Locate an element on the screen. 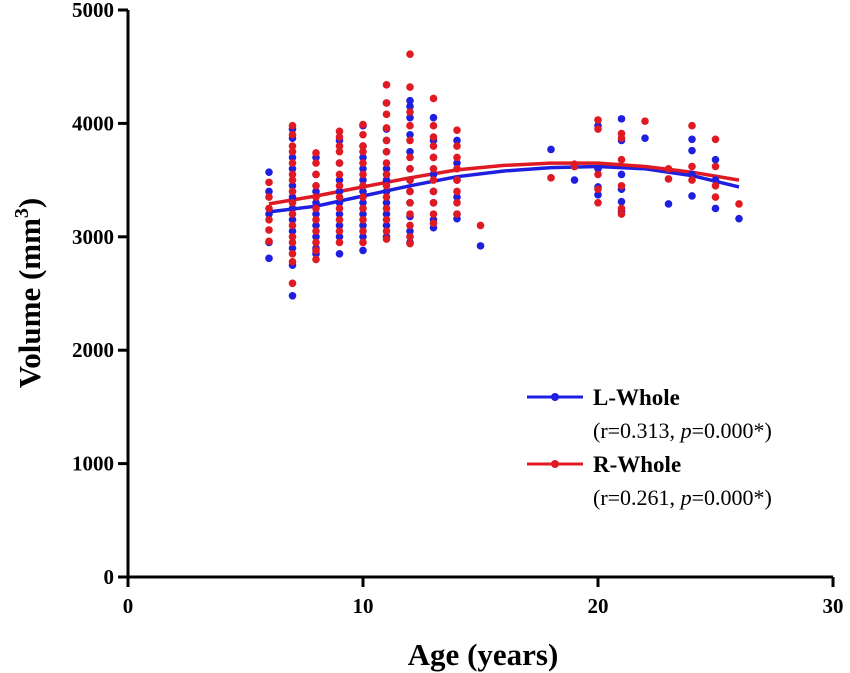  legend-entry-r-whole: R-Whole (r=0.261, p=0.000*) is located at coordinates (649, 481).